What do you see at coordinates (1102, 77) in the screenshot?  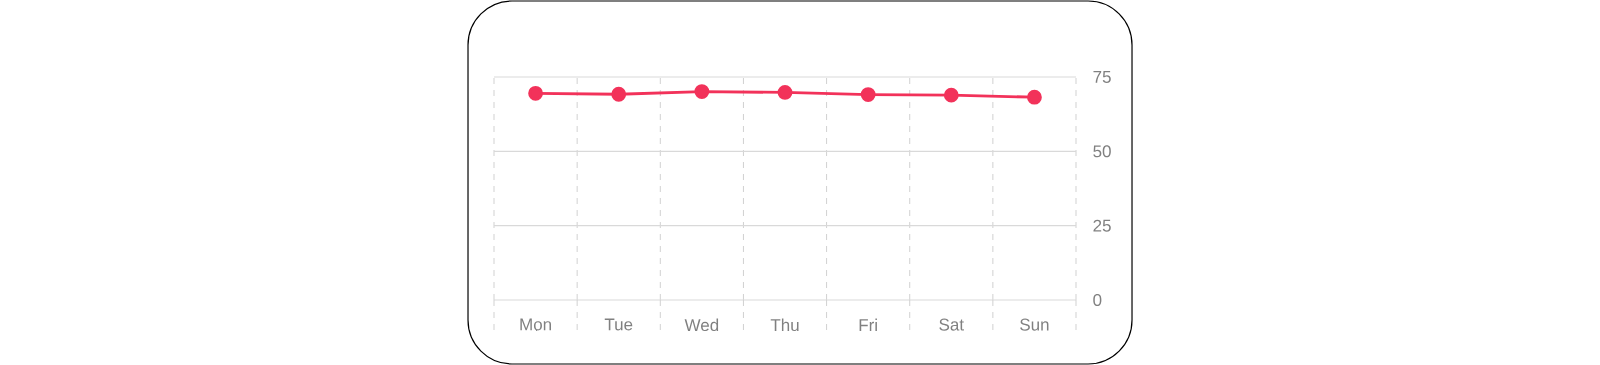 I see `y-tick-label: 75` at bounding box center [1102, 77].